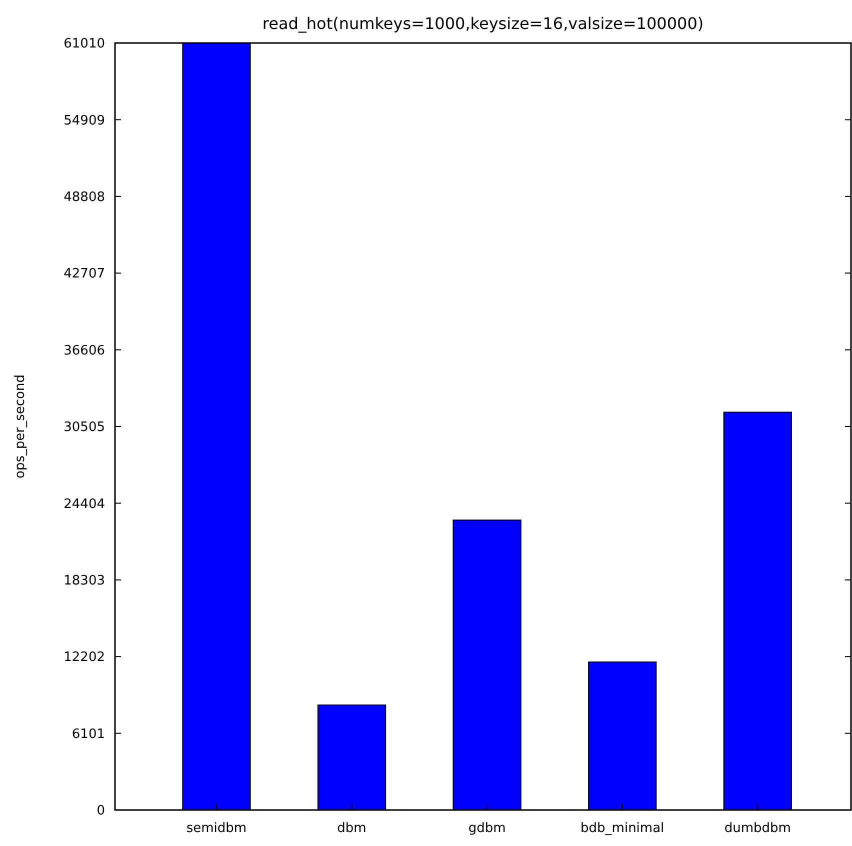 The width and height of the screenshot is (852, 846). What do you see at coordinates (84, 580) in the screenshot?
I see `y-tick-label: 18303` at bounding box center [84, 580].